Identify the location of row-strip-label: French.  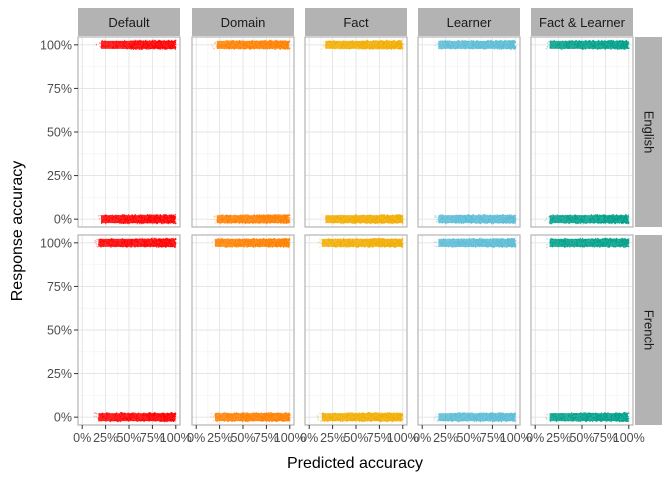
(649, 330).